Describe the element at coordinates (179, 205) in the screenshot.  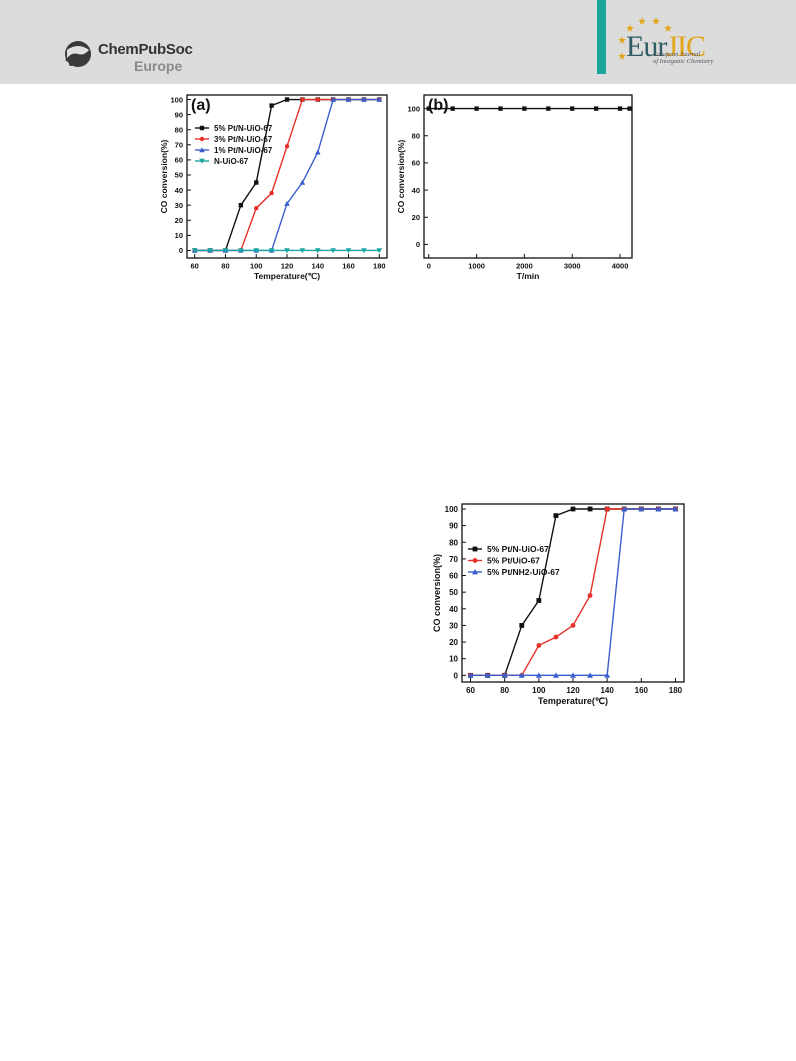
I see `y-tick-label: 30` at that location.